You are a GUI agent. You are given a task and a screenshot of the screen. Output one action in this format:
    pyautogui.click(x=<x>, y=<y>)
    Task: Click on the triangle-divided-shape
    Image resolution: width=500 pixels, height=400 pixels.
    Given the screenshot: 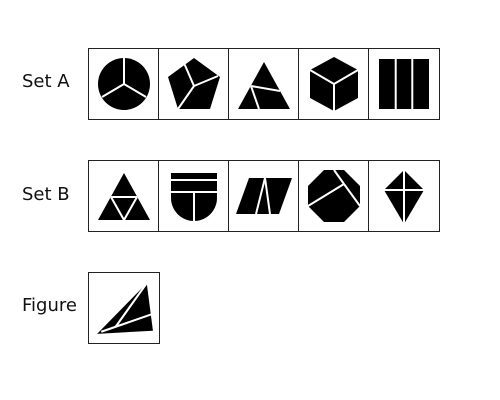 What is the action you would take?
    pyautogui.click(x=263, y=86)
    